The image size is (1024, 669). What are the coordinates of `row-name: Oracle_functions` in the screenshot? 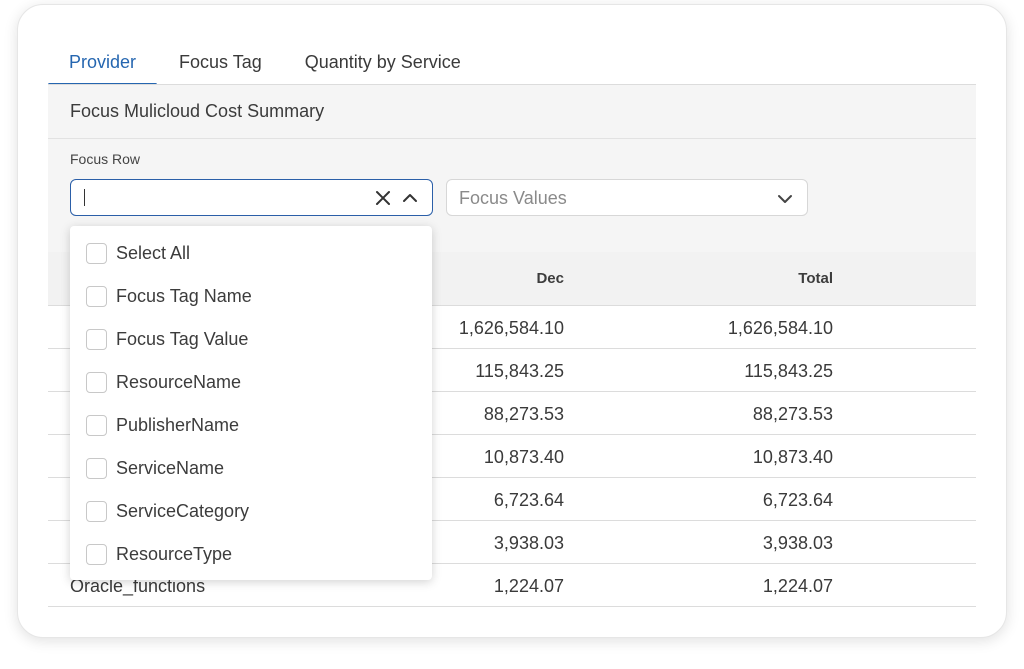 It's located at (138, 586).